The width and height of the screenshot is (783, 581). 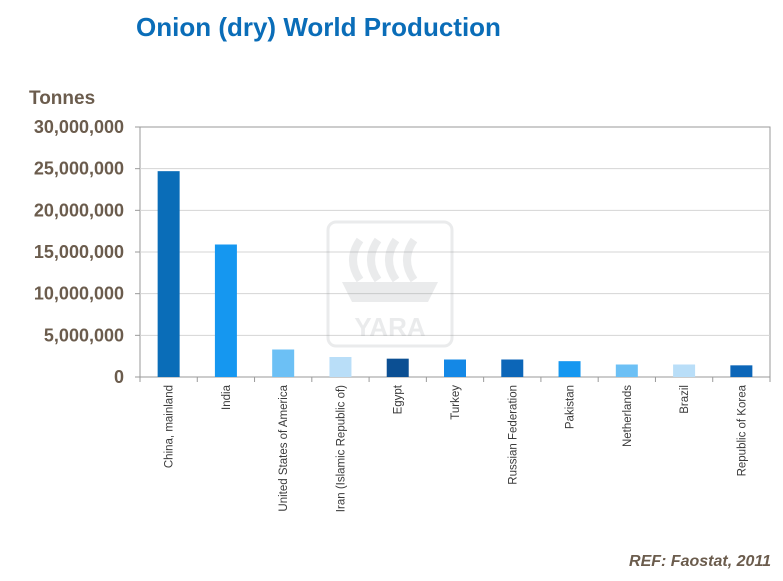 I want to click on bar-turkey, so click(x=455, y=368).